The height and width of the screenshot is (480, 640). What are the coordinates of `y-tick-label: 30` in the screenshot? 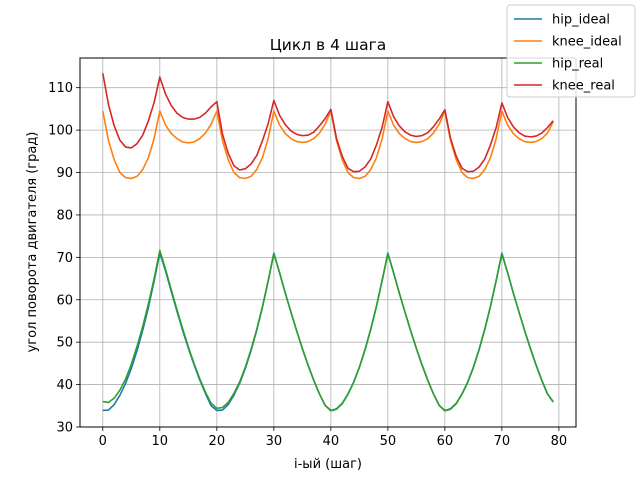 It's located at (64, 428).